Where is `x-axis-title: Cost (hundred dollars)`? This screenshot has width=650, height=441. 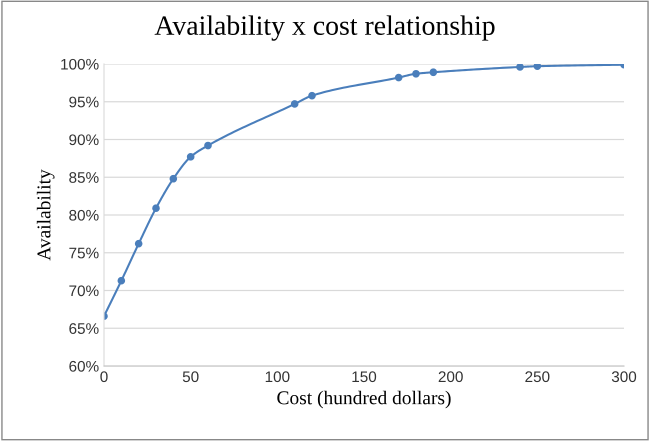
x-axis-title: Cost (hundred dollars) is located at coordinates (364, 399).